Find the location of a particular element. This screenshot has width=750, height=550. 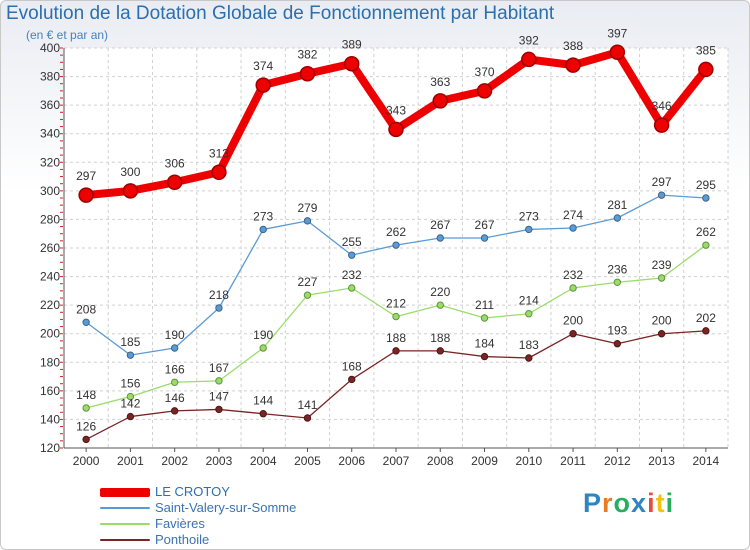

logo-letter: i is located at coordinates (670, 503).